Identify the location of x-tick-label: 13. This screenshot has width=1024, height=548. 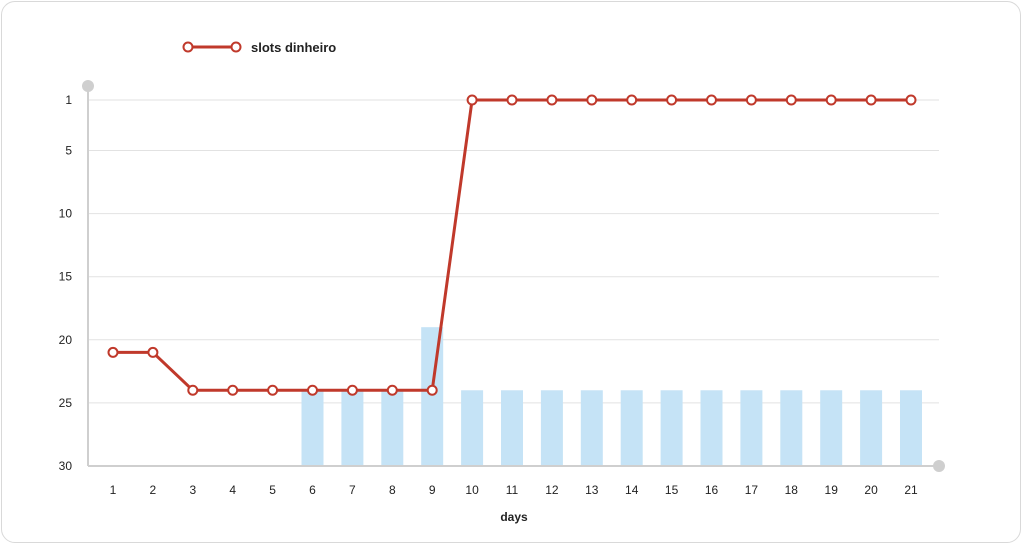
(592, 490).